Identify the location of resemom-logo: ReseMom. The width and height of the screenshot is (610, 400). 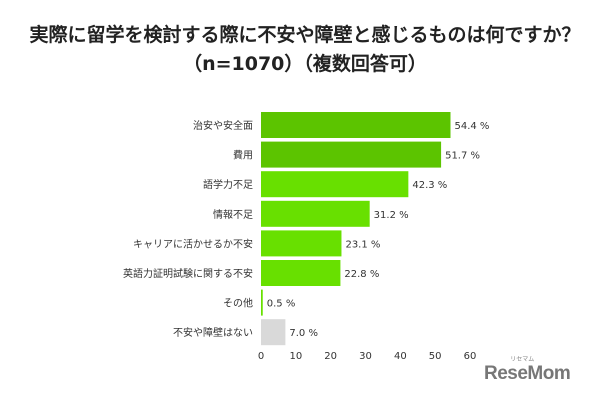
(527, 373).